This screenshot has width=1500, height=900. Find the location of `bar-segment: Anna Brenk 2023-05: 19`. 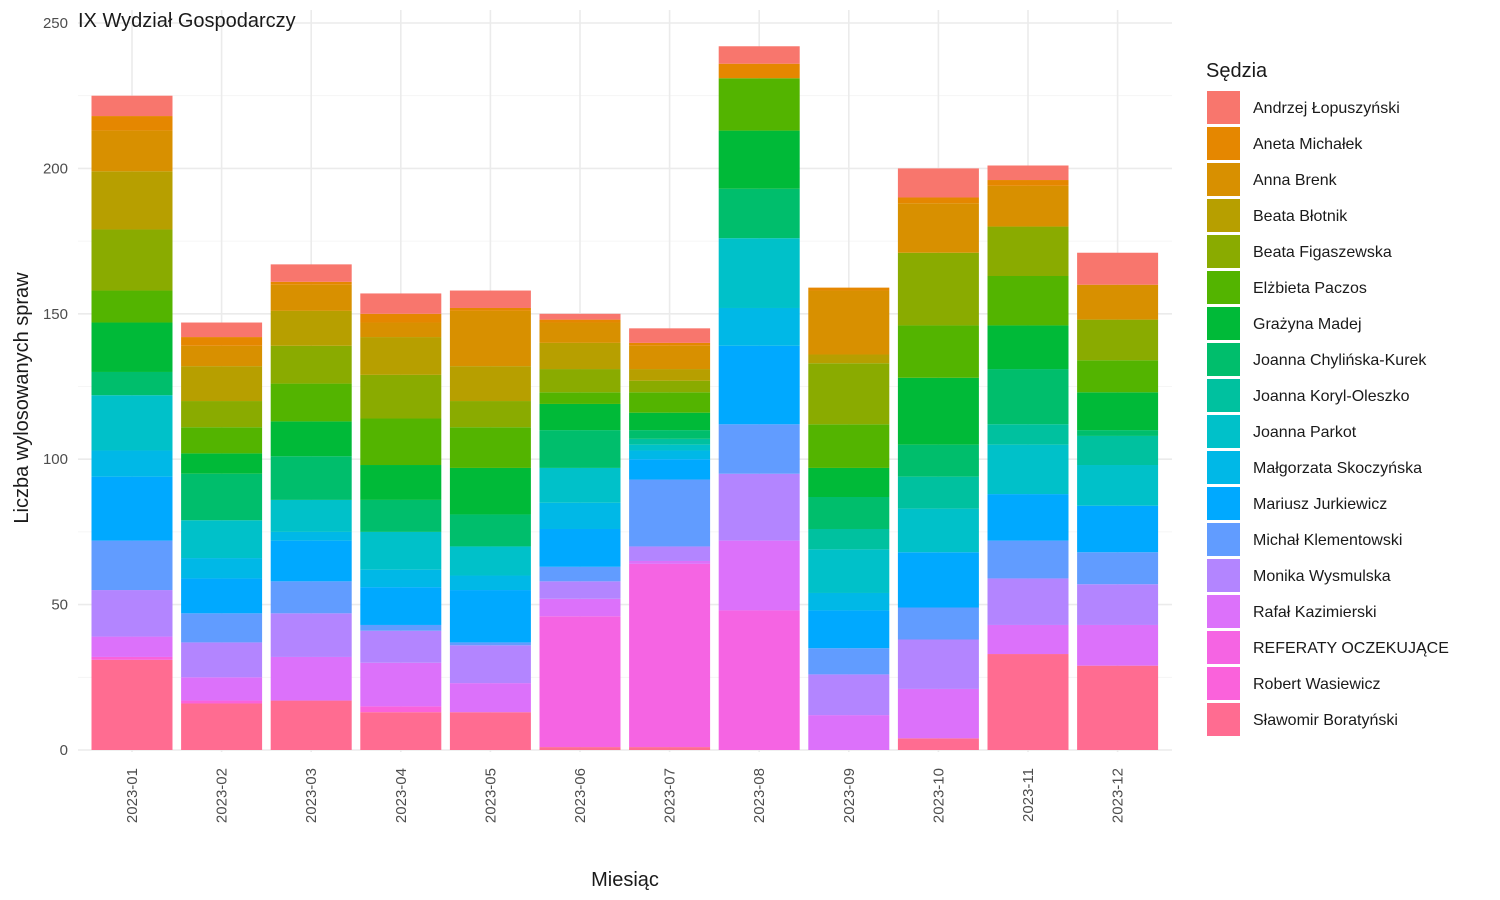

bar-segment: Anna Brenk 2023-05: 19 is located at coordinates (490, 338).